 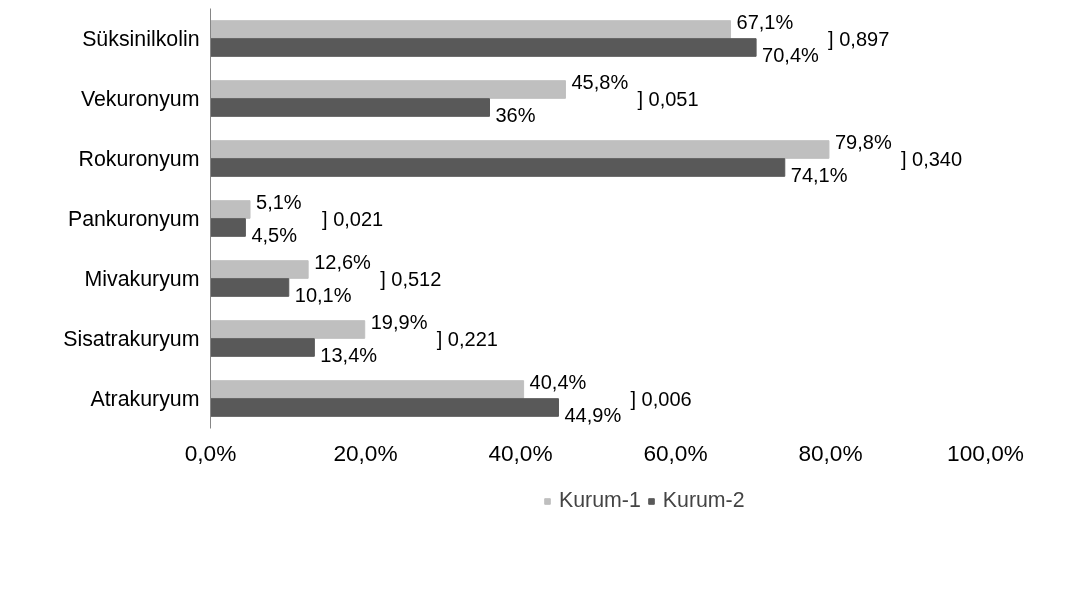 What do you see at coordinates (131, 338) in the screenshot?
I see `y-tick-label: Sisatrakuryum` at bounding box center [131, 338].